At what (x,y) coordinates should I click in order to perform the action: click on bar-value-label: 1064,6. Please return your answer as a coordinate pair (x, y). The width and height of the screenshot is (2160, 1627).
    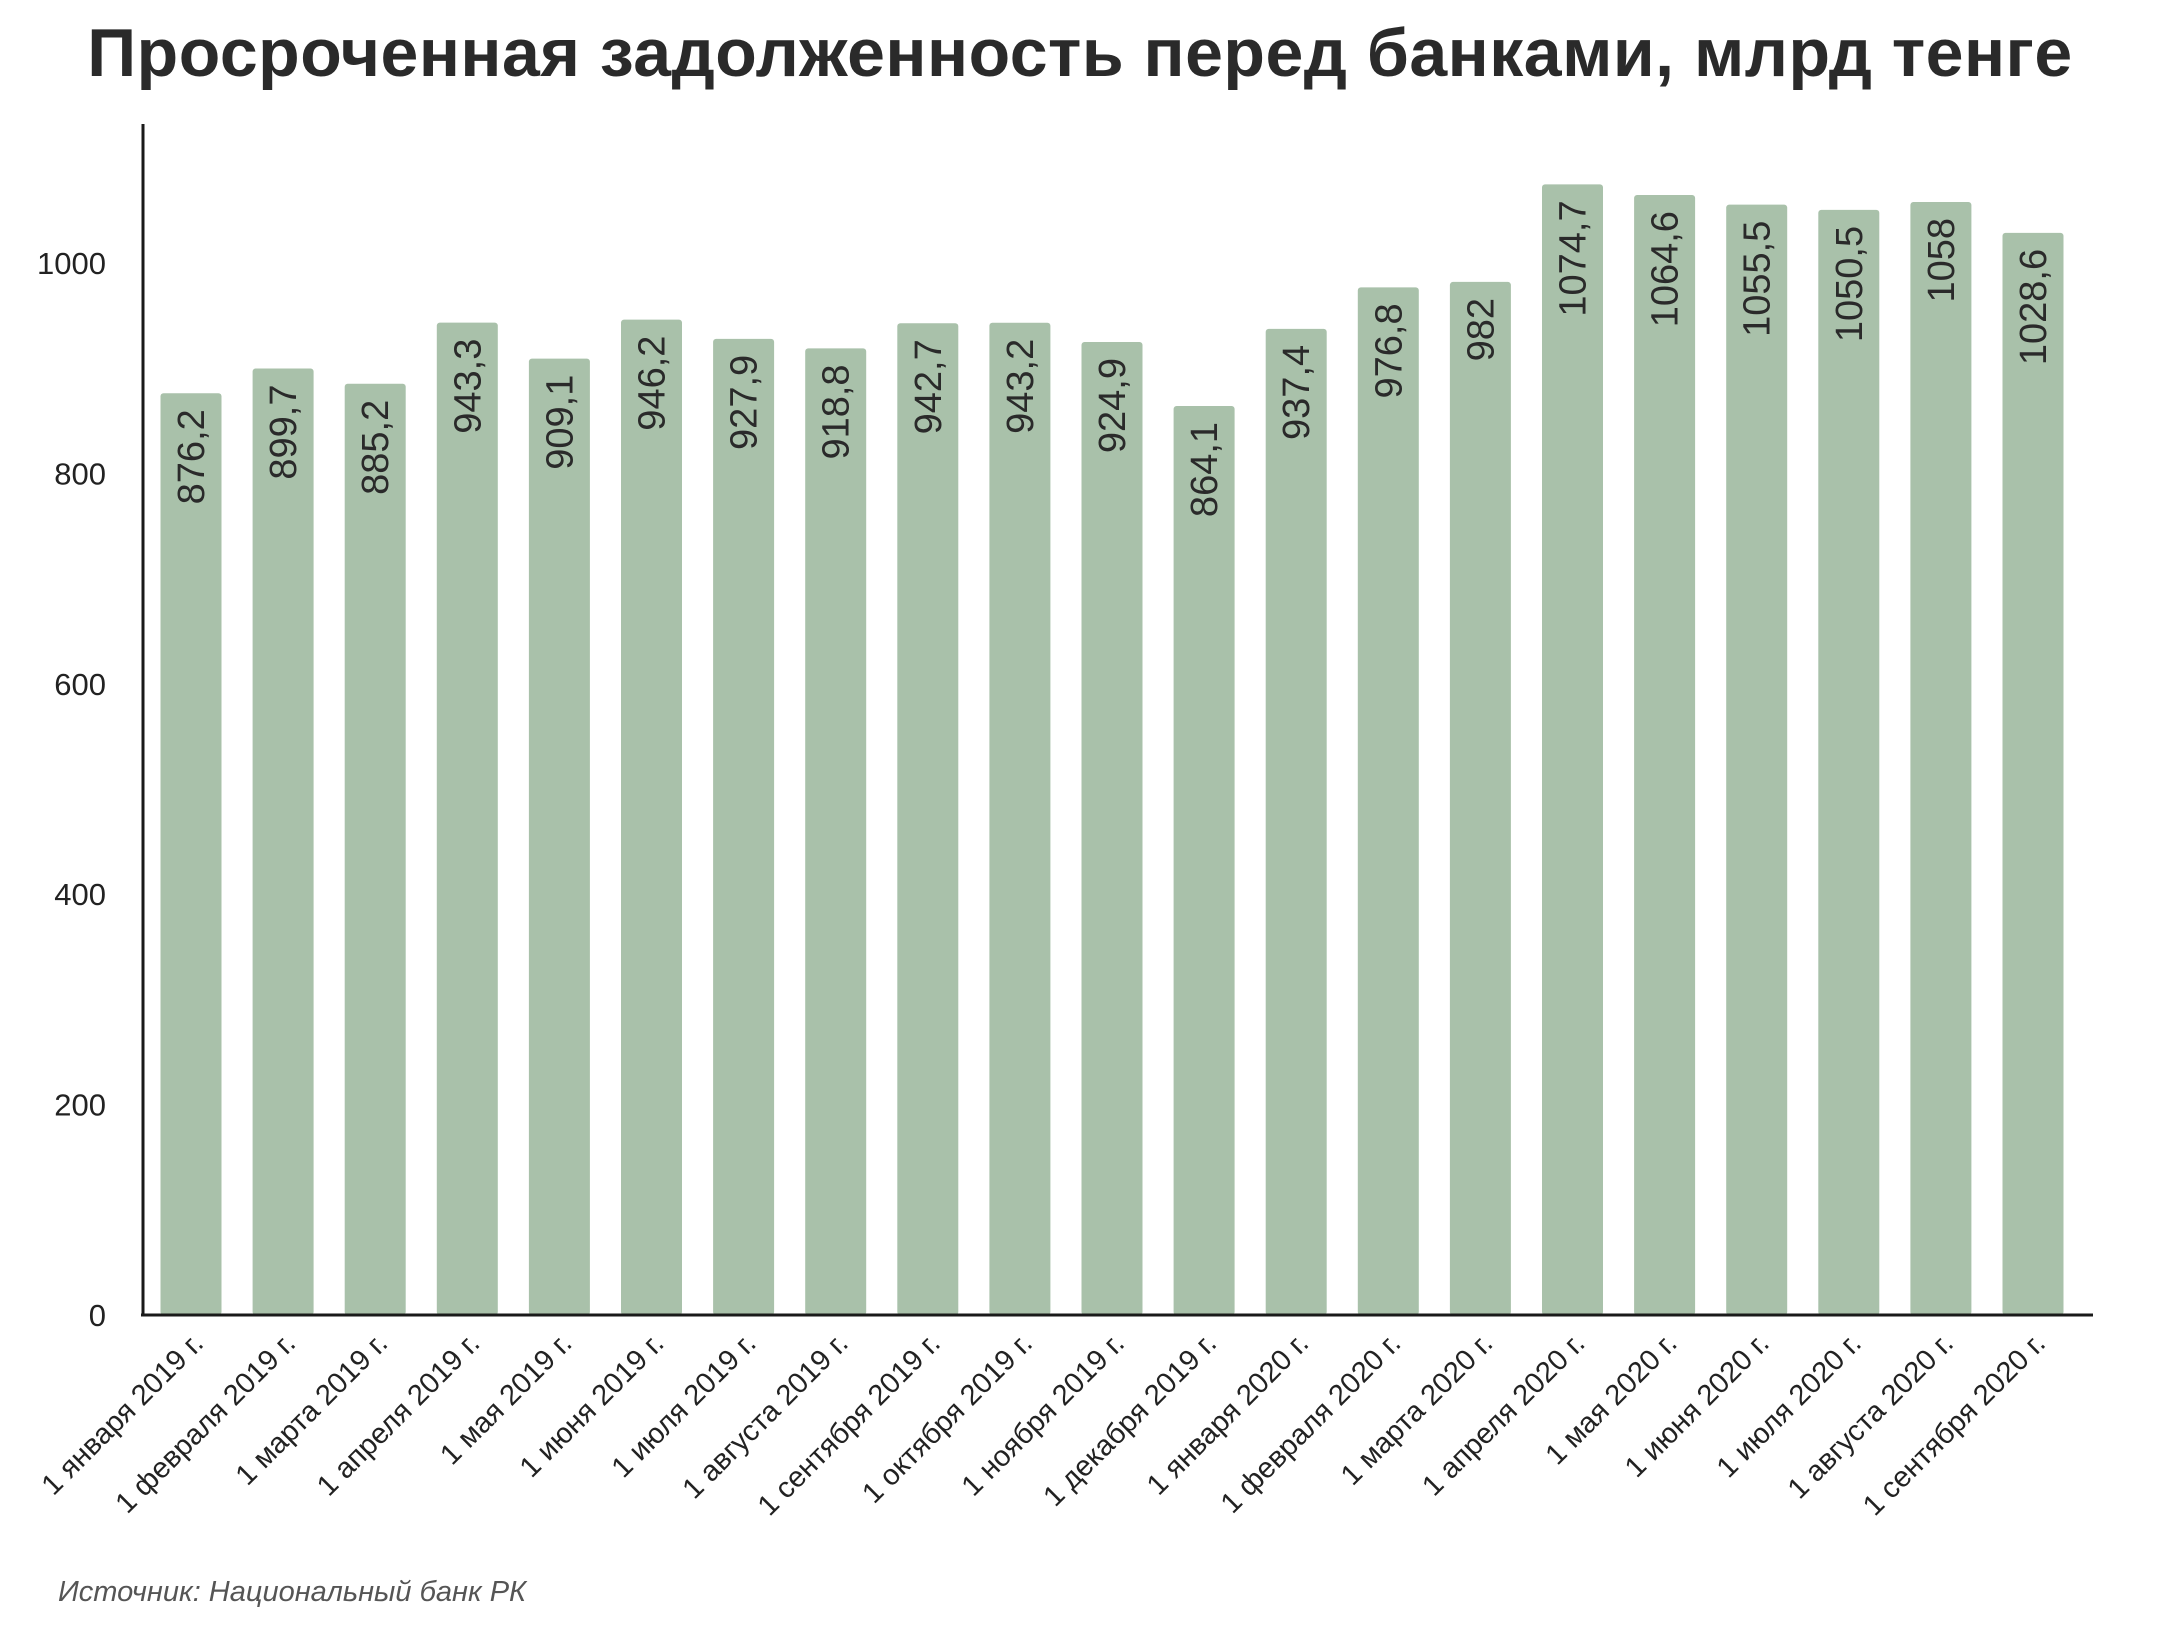
    Looking at the image, I should click on (1666, 269).